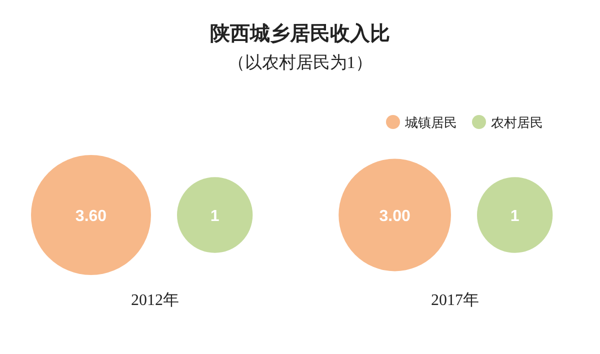  I want to click on text: 陕西城乡居民收入比, so click(300, 33).